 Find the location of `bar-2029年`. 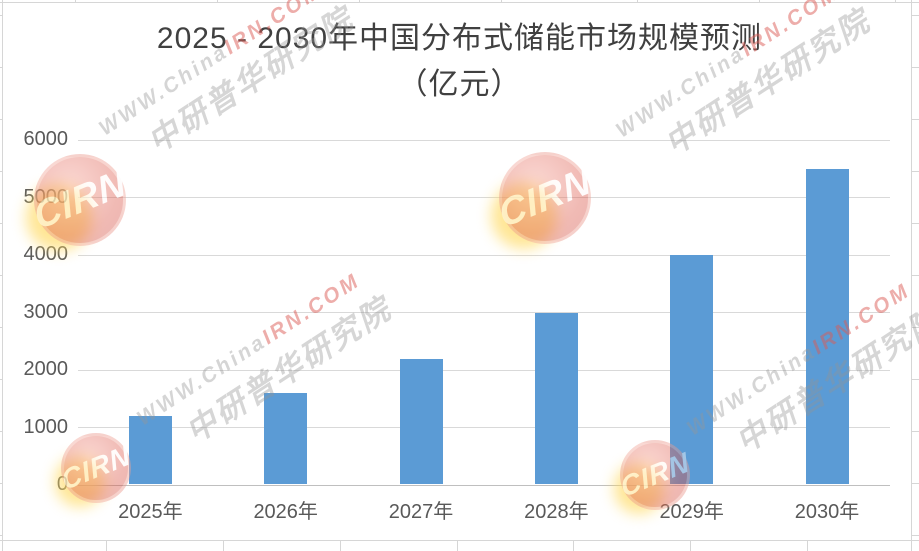

bar-2029年 is located at coordinates (692, 369).